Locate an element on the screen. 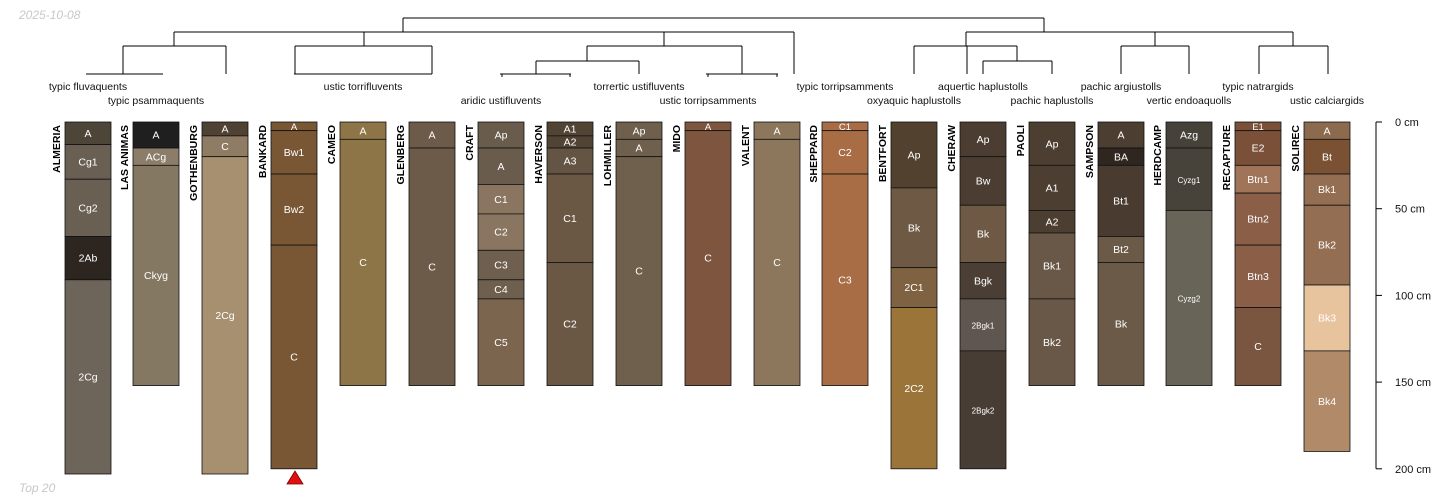  horizon-label: 2Bgk1 is located at coordinates (983, 325).